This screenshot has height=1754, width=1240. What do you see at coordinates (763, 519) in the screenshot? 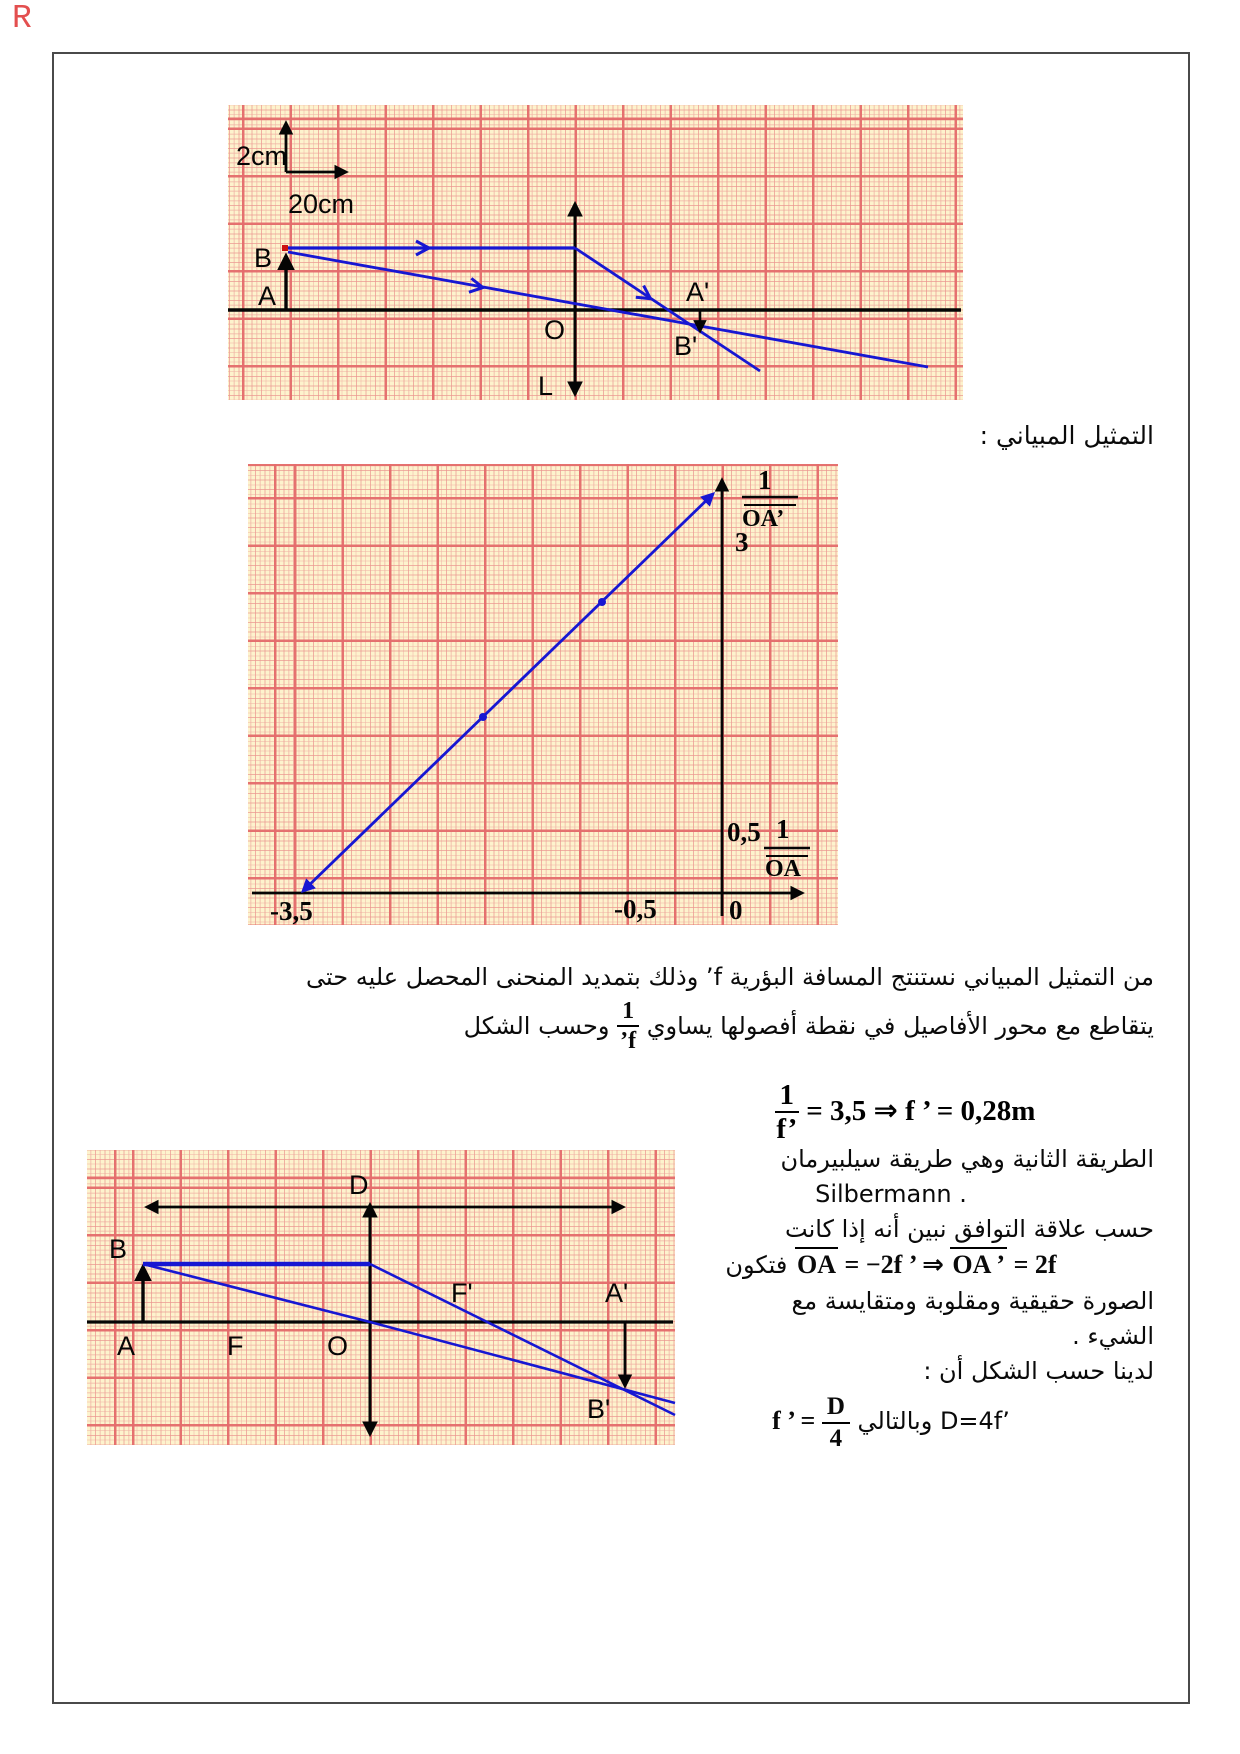
I see `y-axis-title-den: OA’` at bounding box center [763, 519].